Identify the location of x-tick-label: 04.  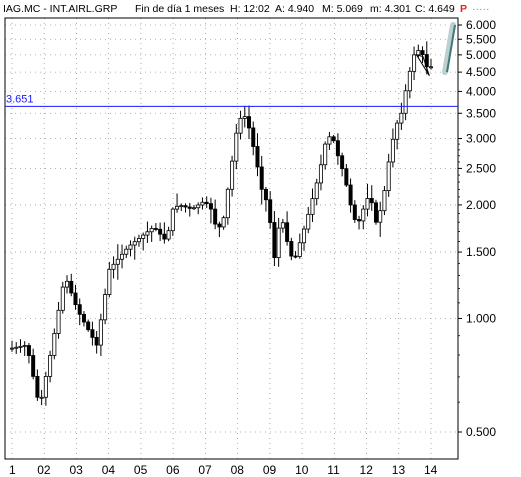
(109, 470).